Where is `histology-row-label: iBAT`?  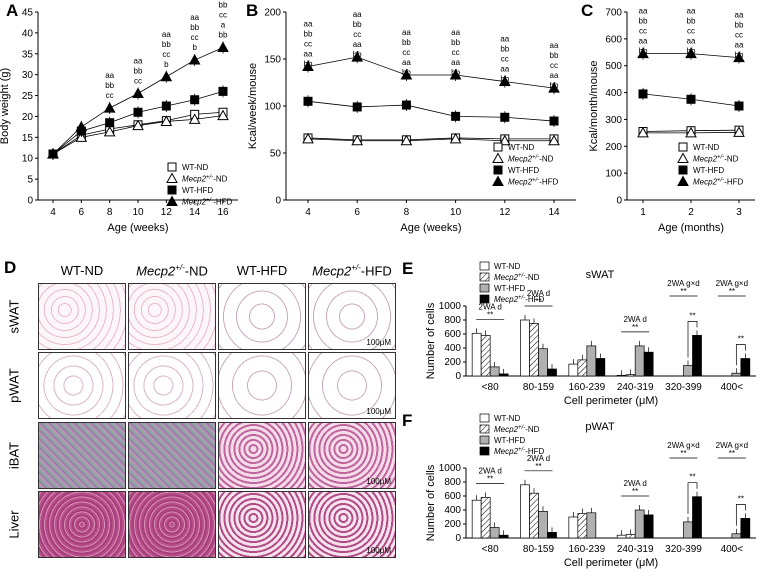
histology-row-label: iBAT is located at coordinates (14, 455).